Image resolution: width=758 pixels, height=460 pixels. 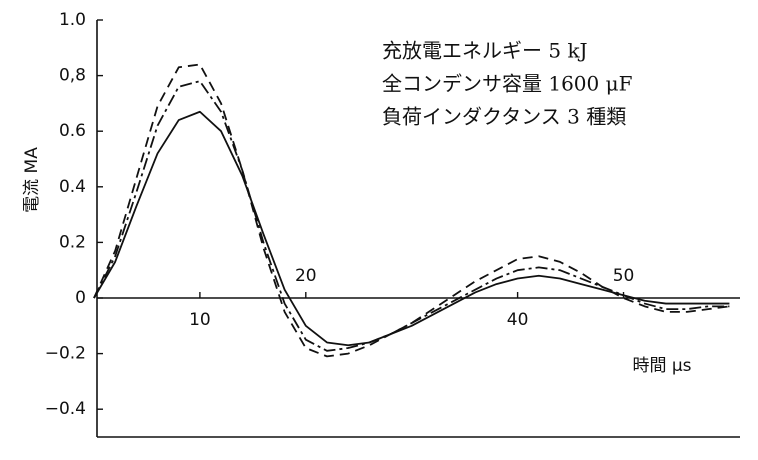 What do you see at coordinates (32, 180) in the screenshot?
I see `y-axis-label: 電流 MA` at bounding box center [32, 180].